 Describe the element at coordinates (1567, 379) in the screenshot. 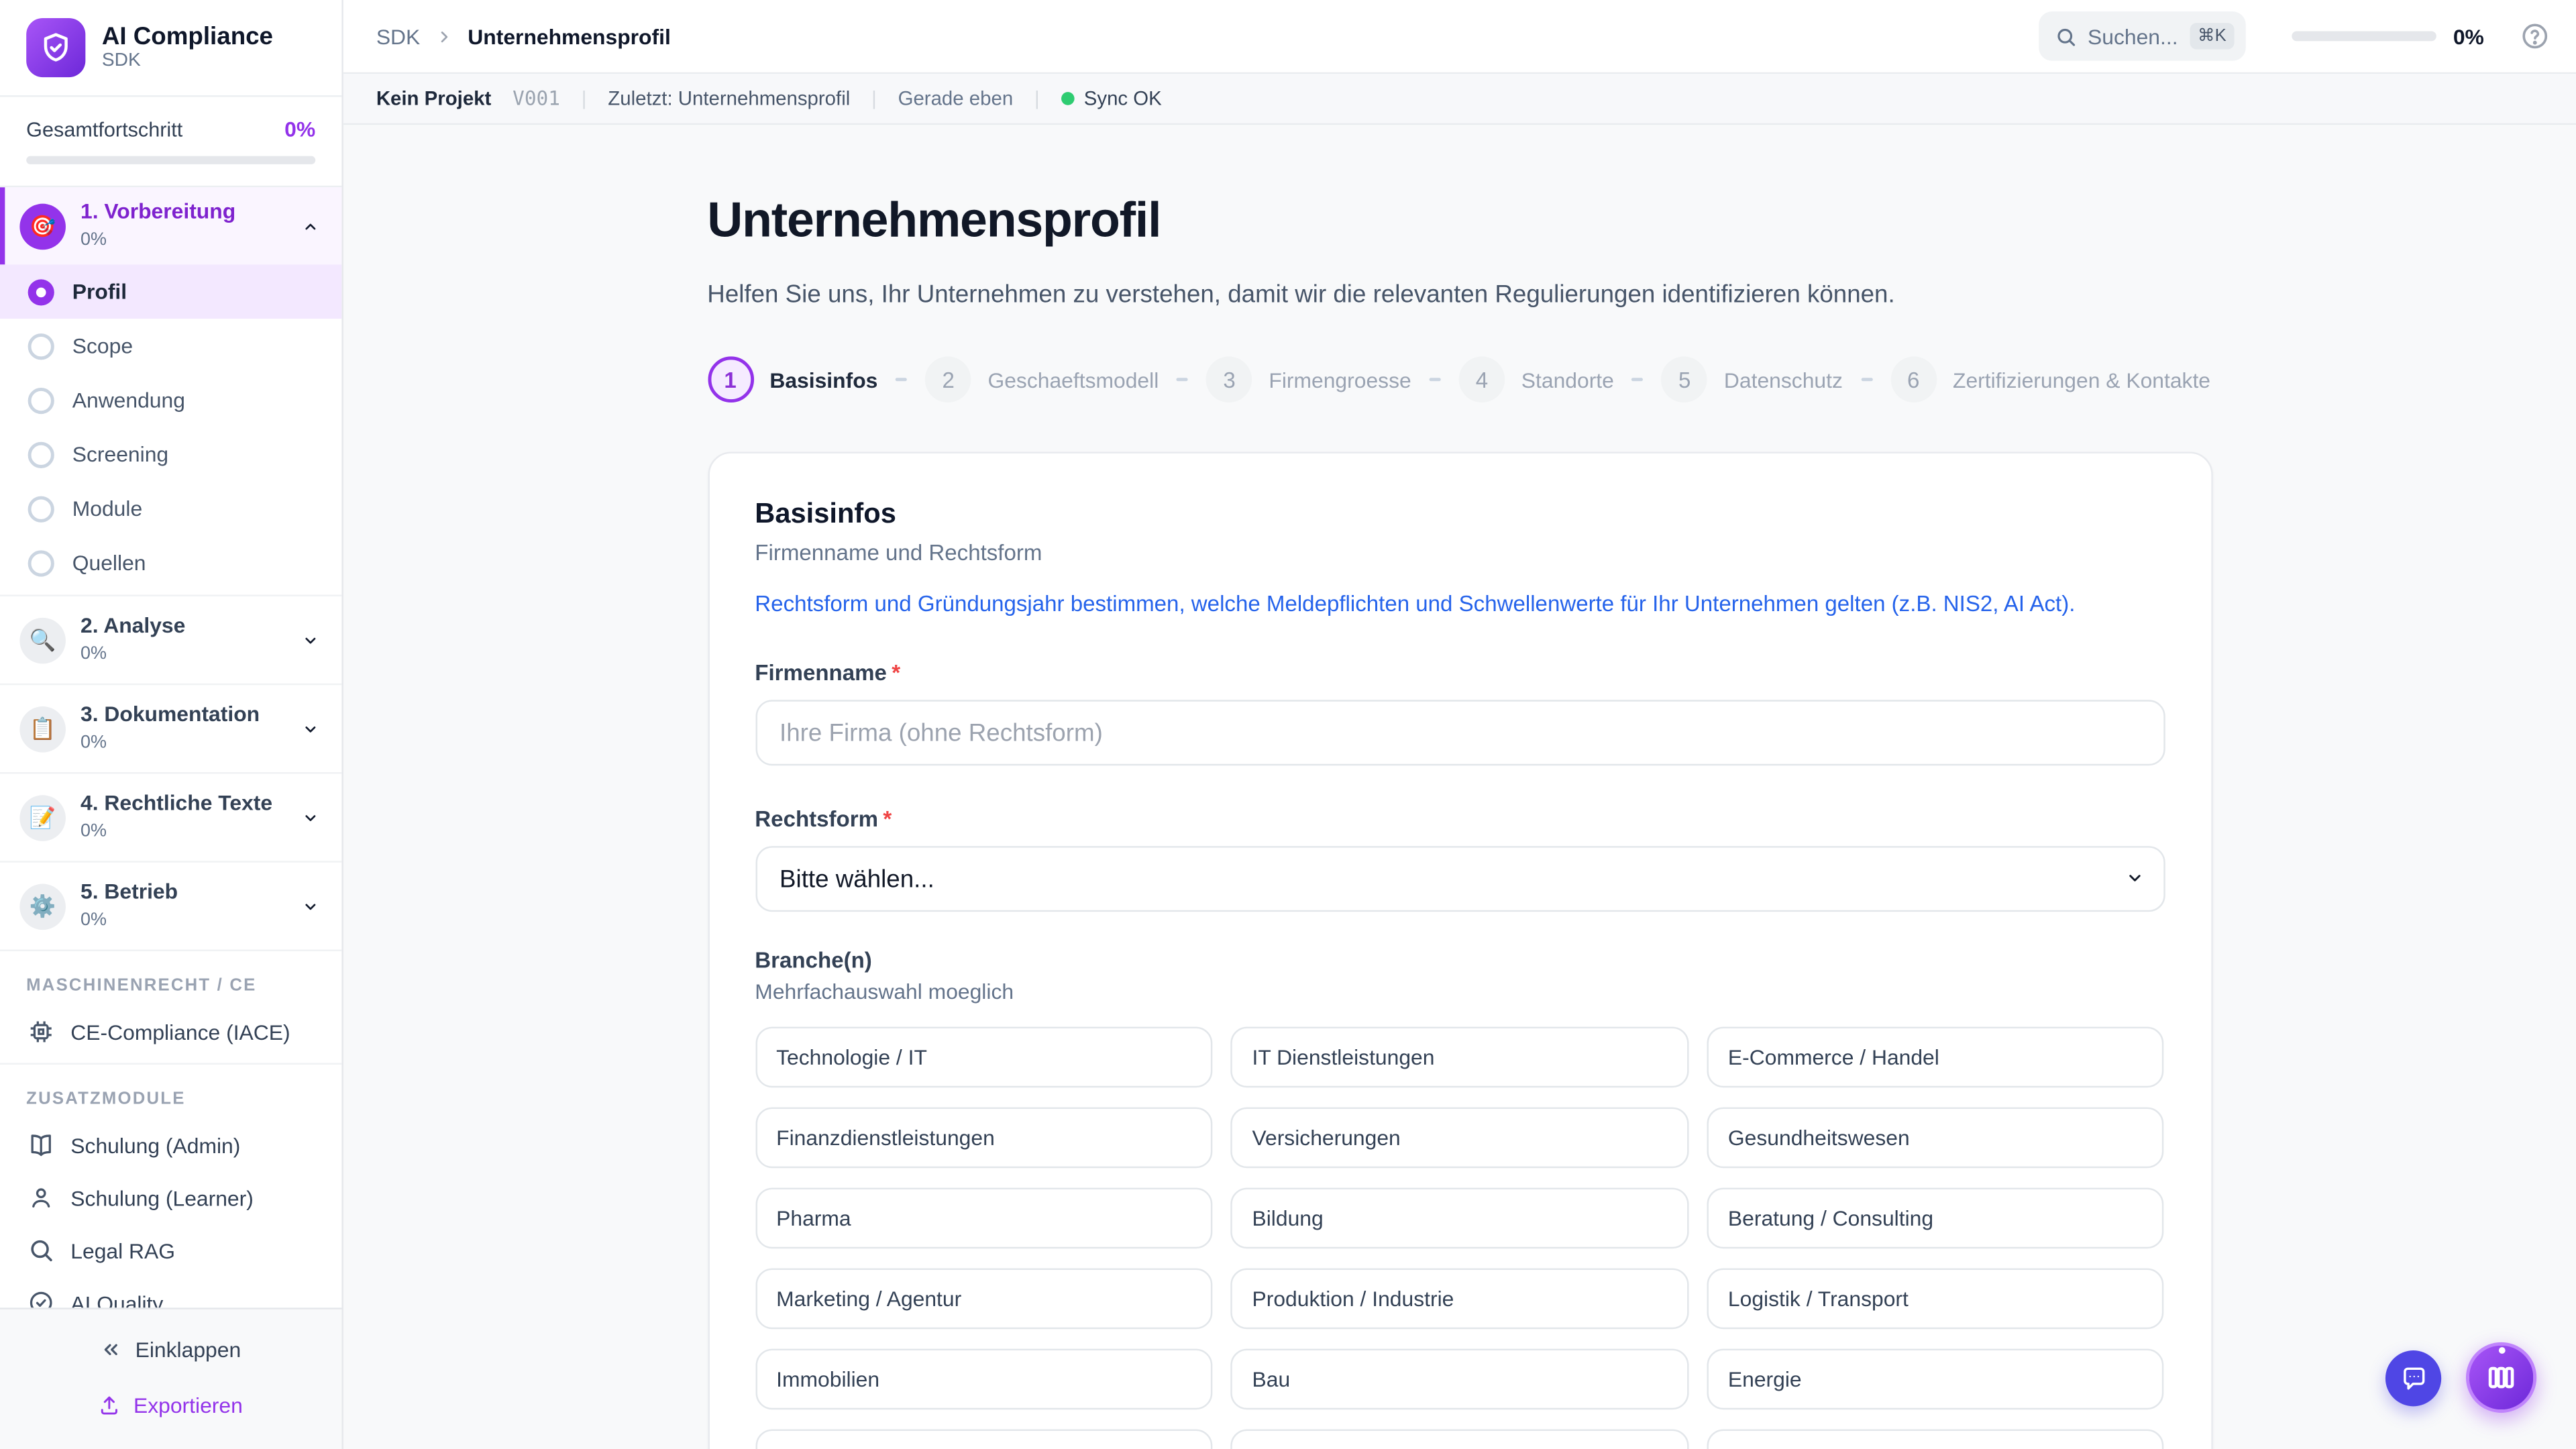

I see `step-label: Standorte` at that location.